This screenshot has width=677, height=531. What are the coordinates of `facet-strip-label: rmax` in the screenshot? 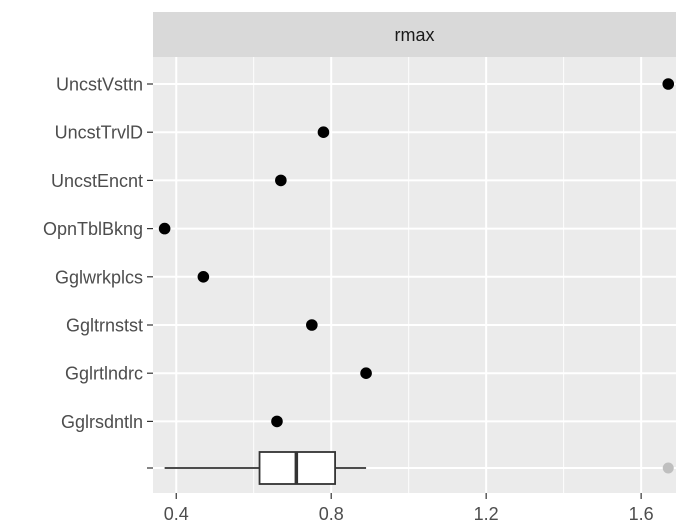 It's located at (415, 35).